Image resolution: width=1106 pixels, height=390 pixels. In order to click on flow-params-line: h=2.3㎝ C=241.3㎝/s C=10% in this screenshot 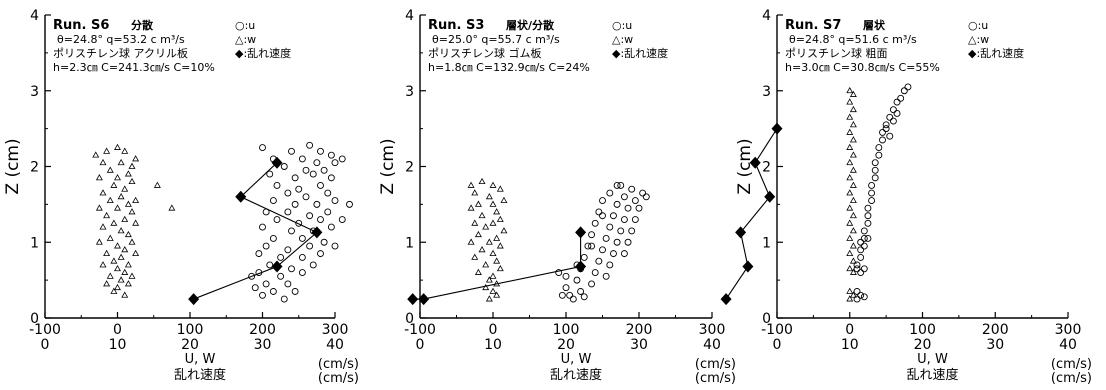, I will do `click(134, 67)`.